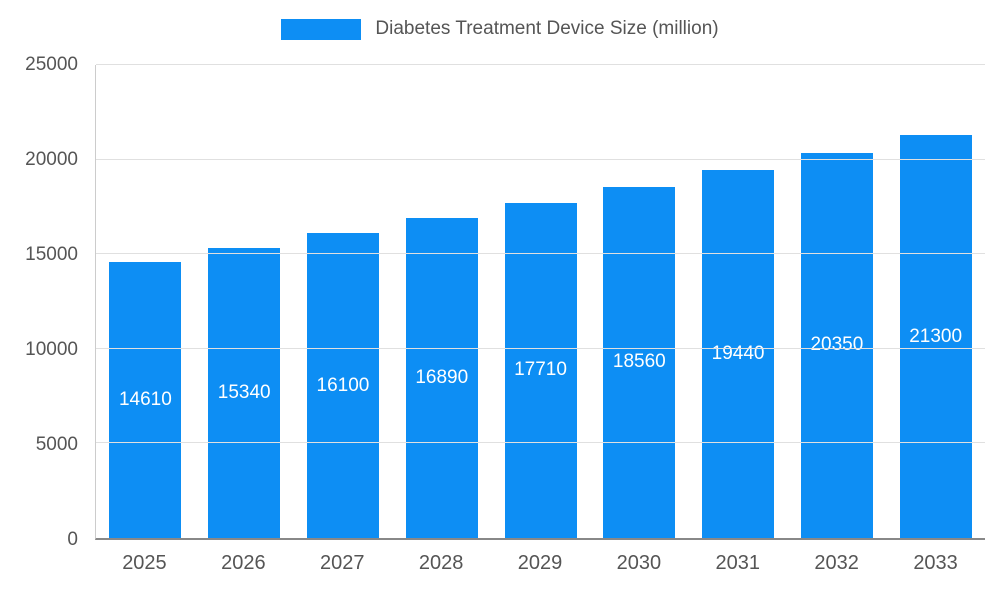 This screenshot has height=600, width=1000. I want to click on x-tick-label-2028: 2028, so click(441, 563).